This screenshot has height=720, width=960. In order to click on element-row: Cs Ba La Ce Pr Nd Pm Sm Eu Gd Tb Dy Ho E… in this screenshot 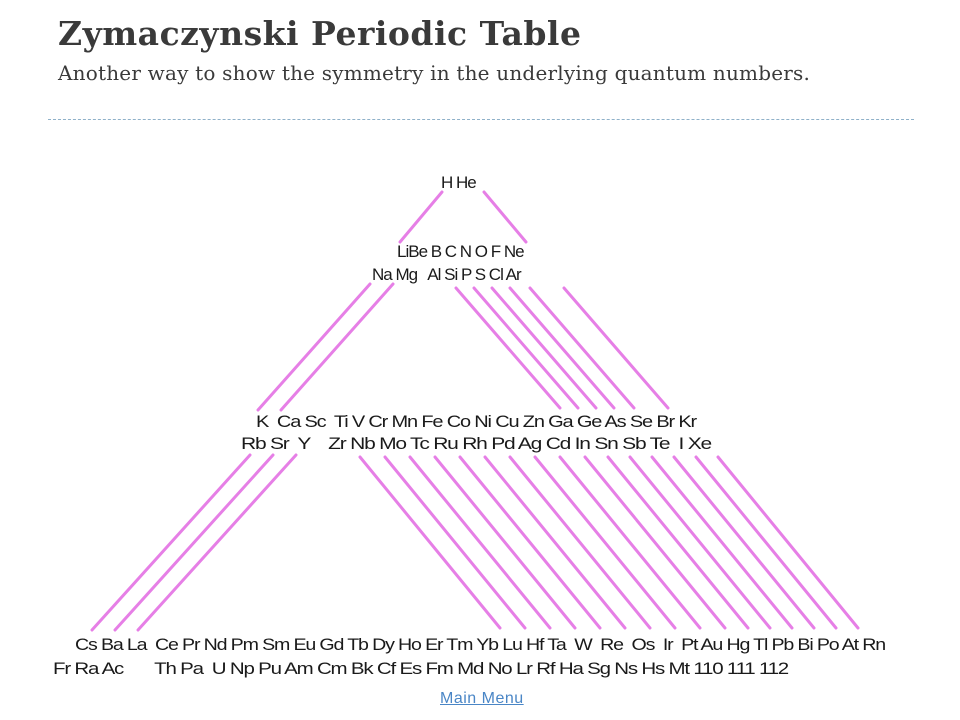, I will do `click(480, 644)`.